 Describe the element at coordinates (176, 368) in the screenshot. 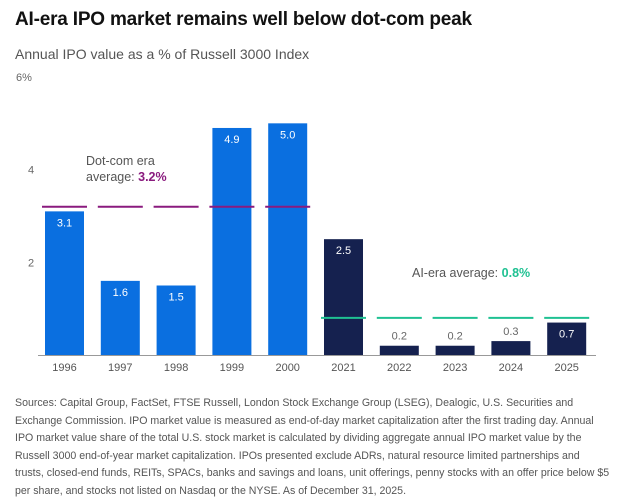

I see `x-tick-label: 1998` at that location.